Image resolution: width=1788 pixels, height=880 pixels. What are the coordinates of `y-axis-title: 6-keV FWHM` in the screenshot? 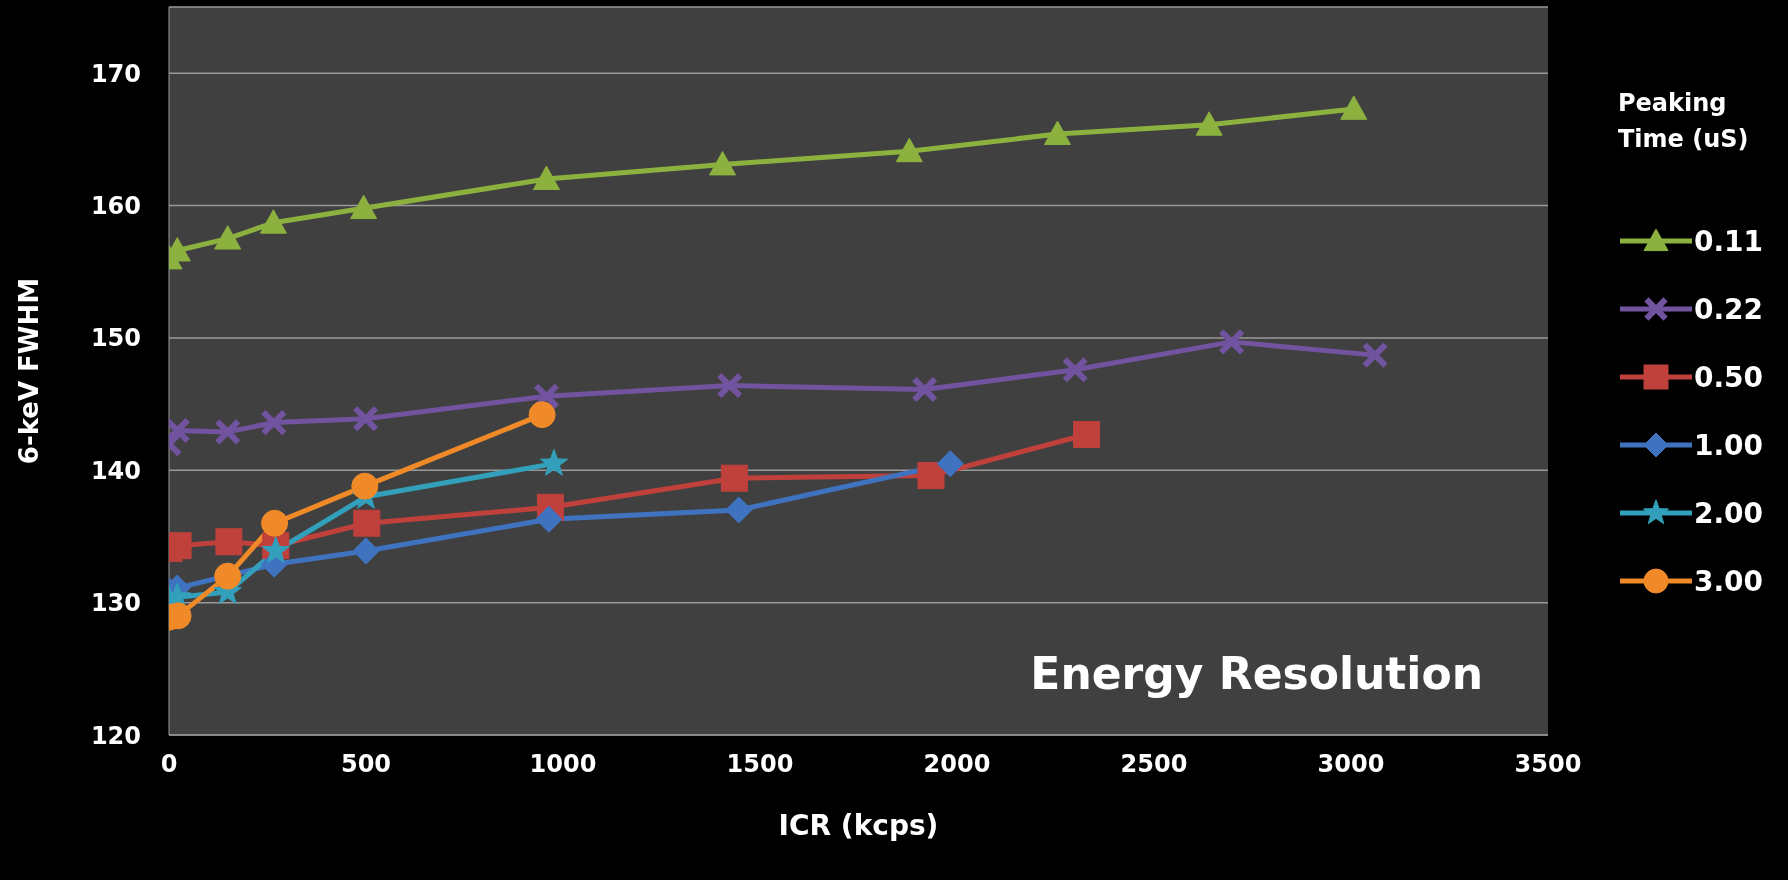 It's located at (29, 371).